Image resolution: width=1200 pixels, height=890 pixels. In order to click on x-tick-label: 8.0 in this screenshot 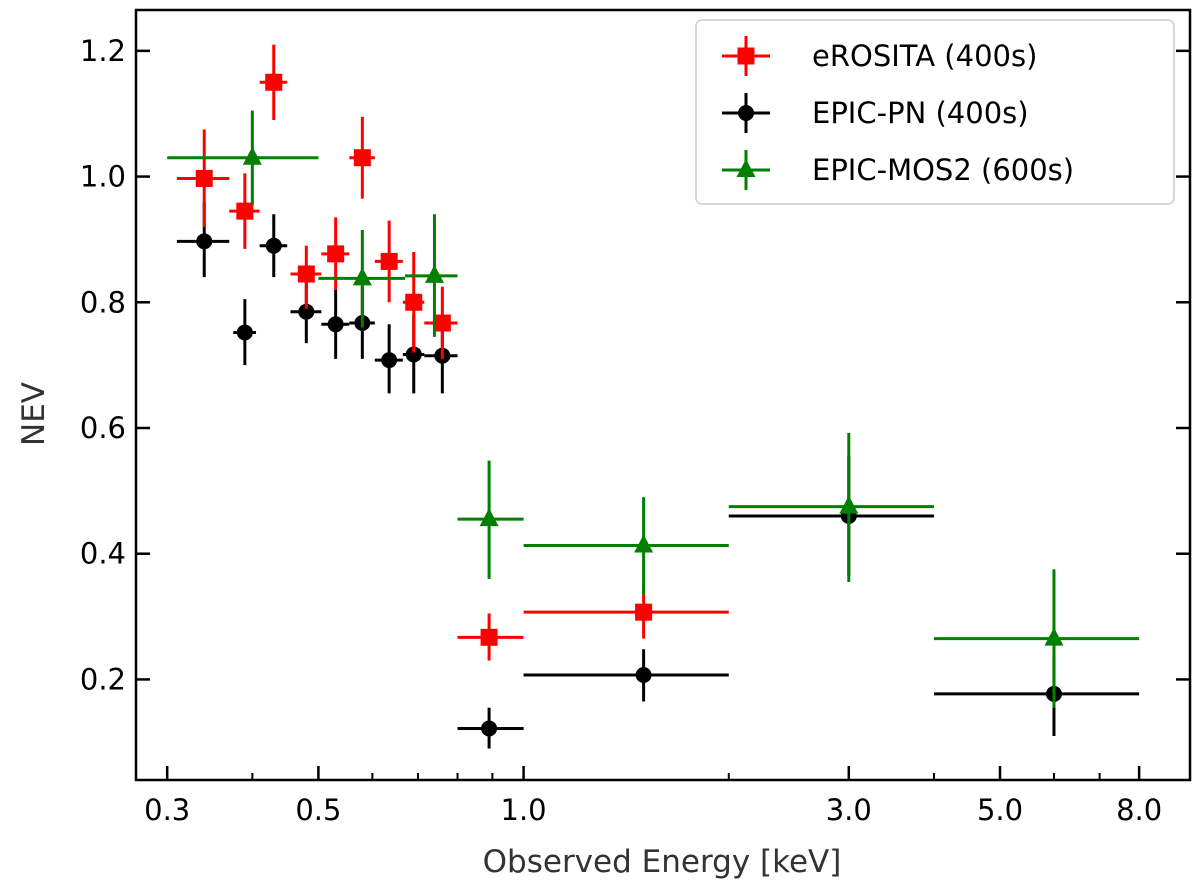, I will do `click(1139, 810)`.